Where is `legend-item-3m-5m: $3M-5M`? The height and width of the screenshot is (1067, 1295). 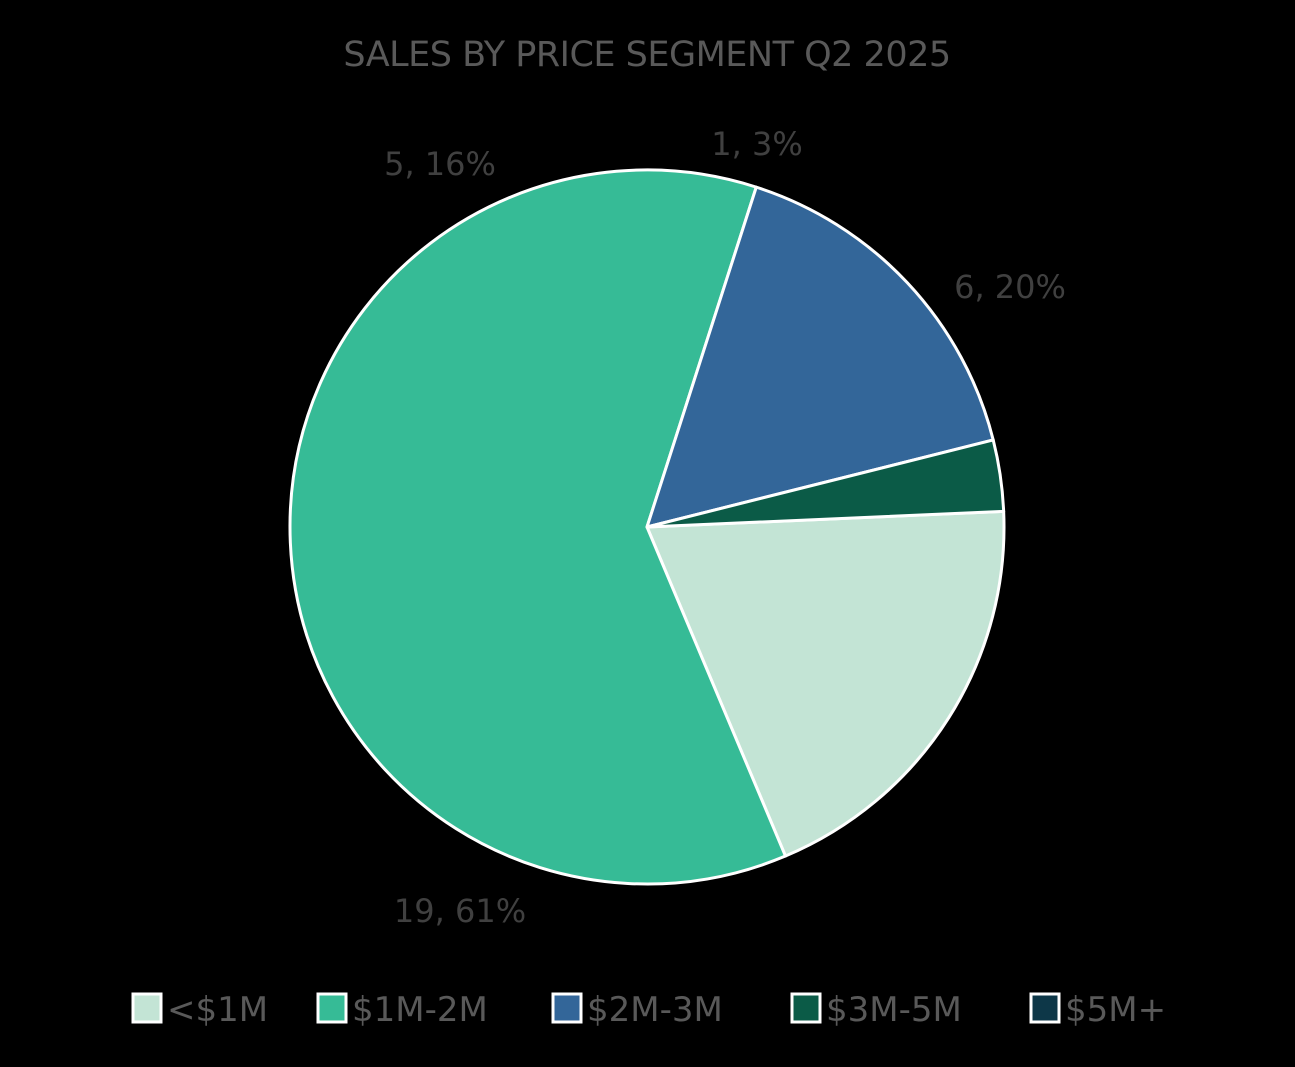 legend-item-3m-5m: $3M-5M is located at coordinates (876, 1010).